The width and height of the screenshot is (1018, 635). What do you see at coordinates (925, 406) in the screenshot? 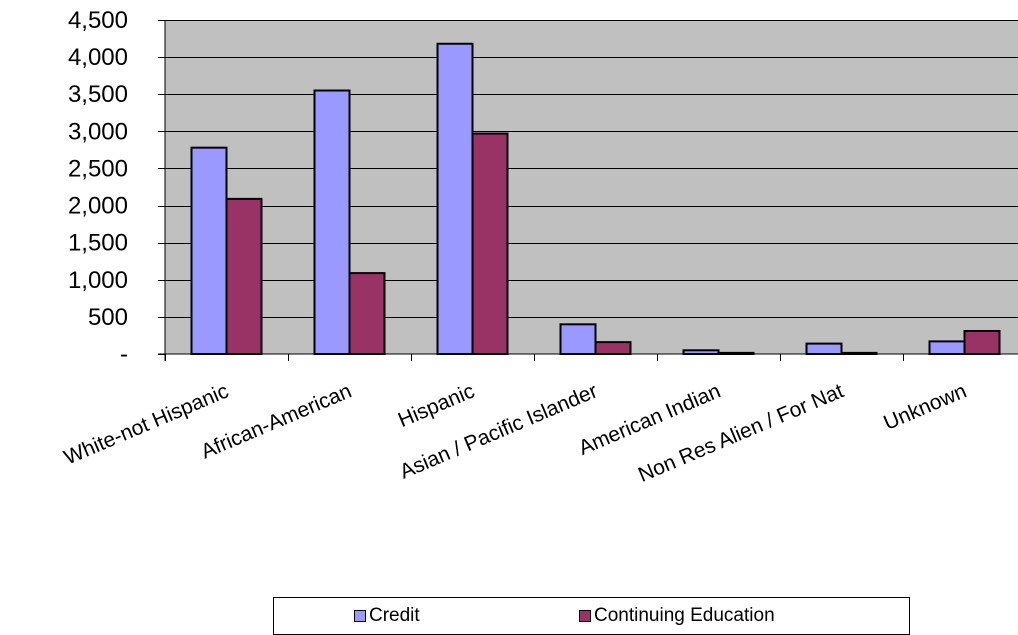
I see `x-tick-label: Unknown` at bounding box center [925, 406].